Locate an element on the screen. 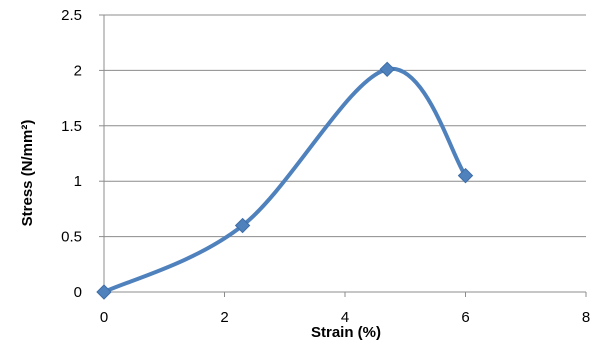  y-tick-label: 1 is located at coordinates (78, 181).